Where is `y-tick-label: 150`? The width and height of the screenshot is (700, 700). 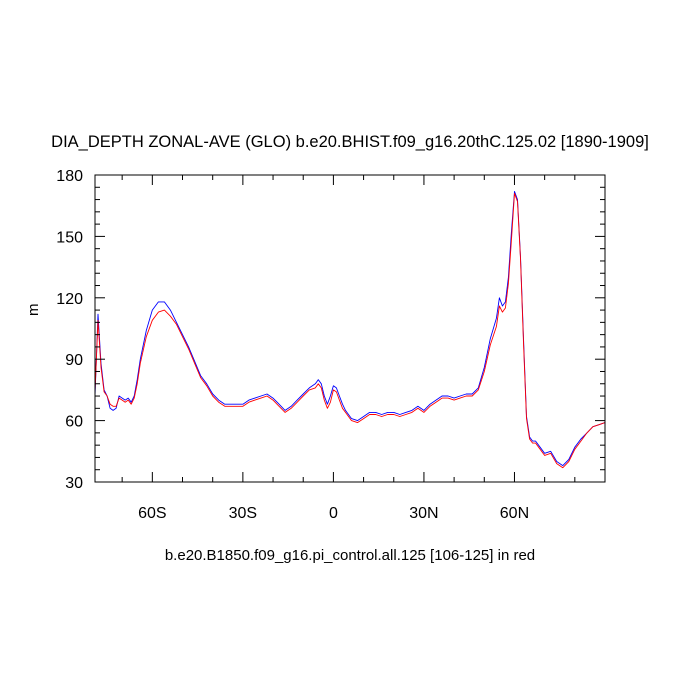
y-tick-label: 150 is located at coordinates (69, 237).